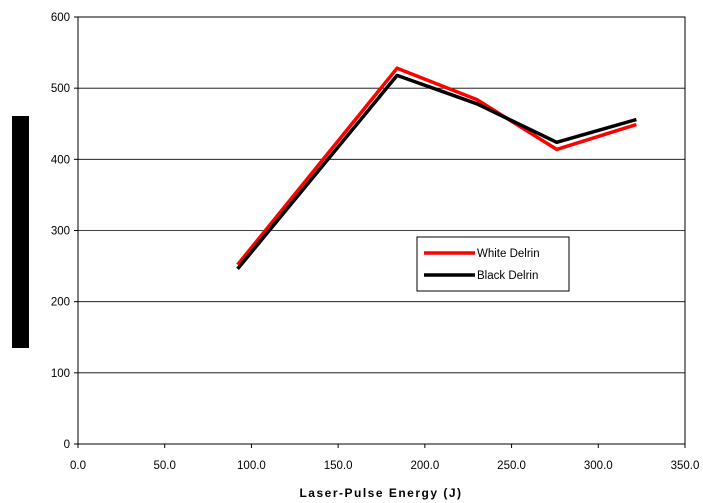 Image resolution: width=703 pixels, height=503 pixels. I want to click on y-tick-label: 400, so click(60, 160).